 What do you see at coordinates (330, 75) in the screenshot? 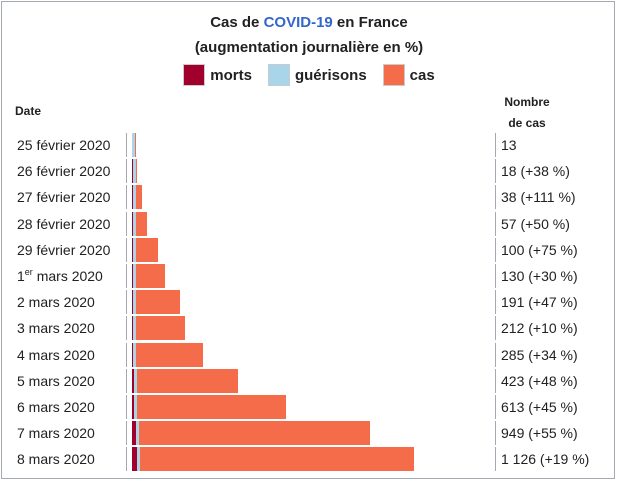
I see `legend-label-guerisons: guérisons` at bounding box center [330, 75].